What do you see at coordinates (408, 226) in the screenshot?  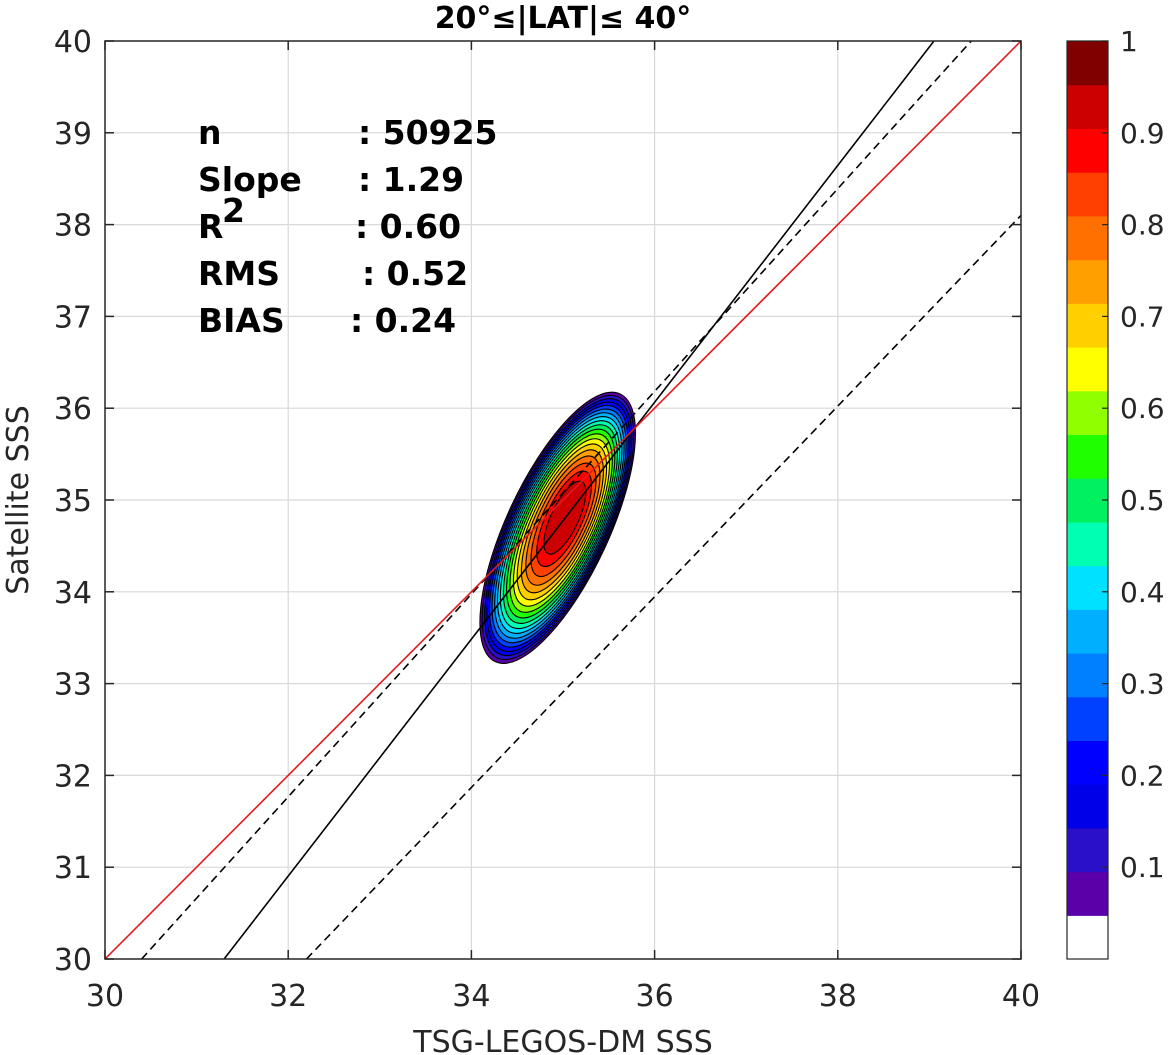 I see `stat-value-2: : 0.60` at bounding box center [408, 226].